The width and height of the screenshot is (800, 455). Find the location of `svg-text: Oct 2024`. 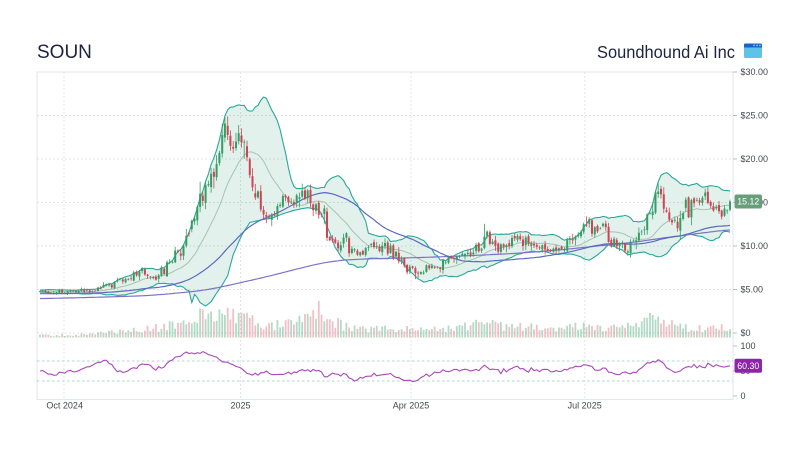

svg-text: Oct 2024 is located at coordinates (64, 406).